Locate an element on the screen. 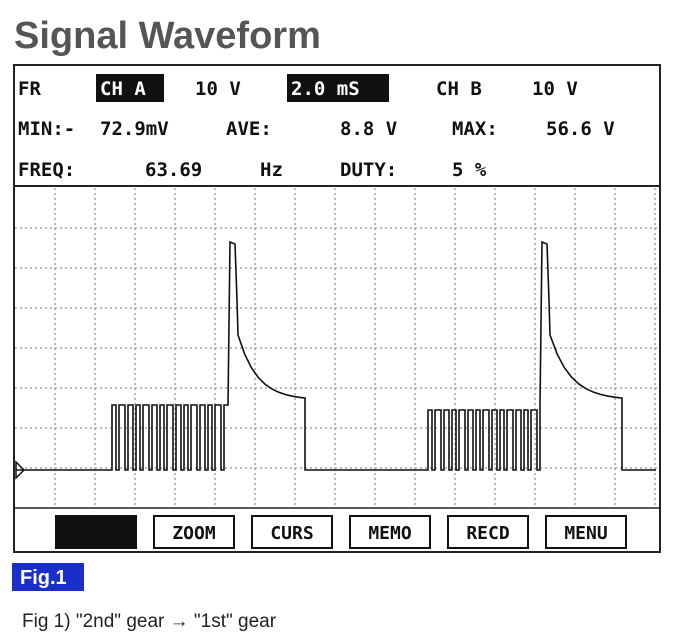  button: RECD is located at coordinates (488, 533).